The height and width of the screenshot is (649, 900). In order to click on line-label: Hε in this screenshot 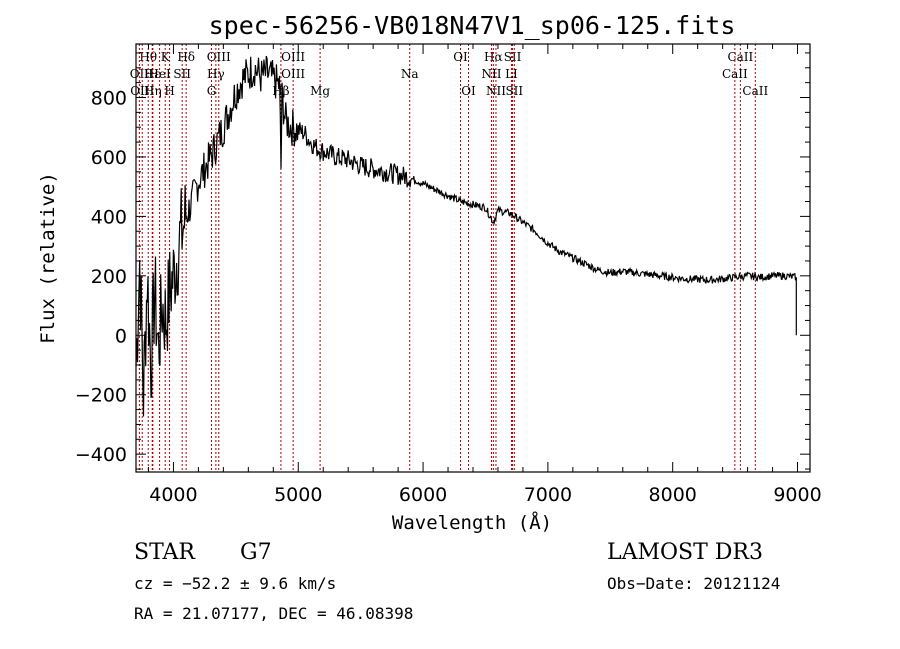, I will do `click(152, 74)`.